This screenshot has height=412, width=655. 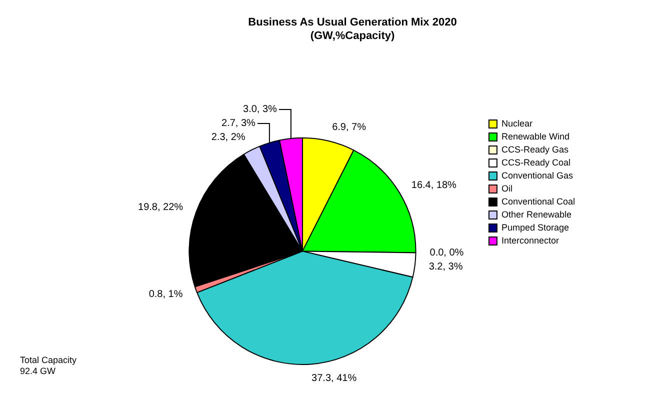 What do you see at coordinates (535, 227) in the screenshot?
I see `legend-label: Pumped Storage` at bounding box center [535, 227].